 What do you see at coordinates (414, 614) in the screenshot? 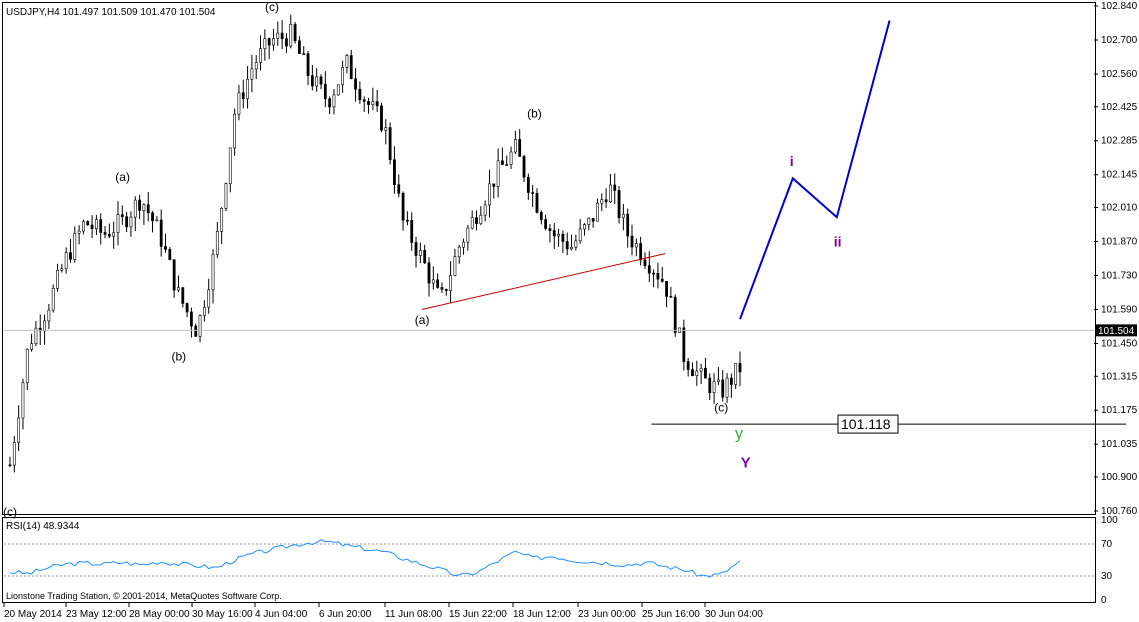
I see `x-tick-label: 11 Jun 08:00` at bounding box center [414, 614].